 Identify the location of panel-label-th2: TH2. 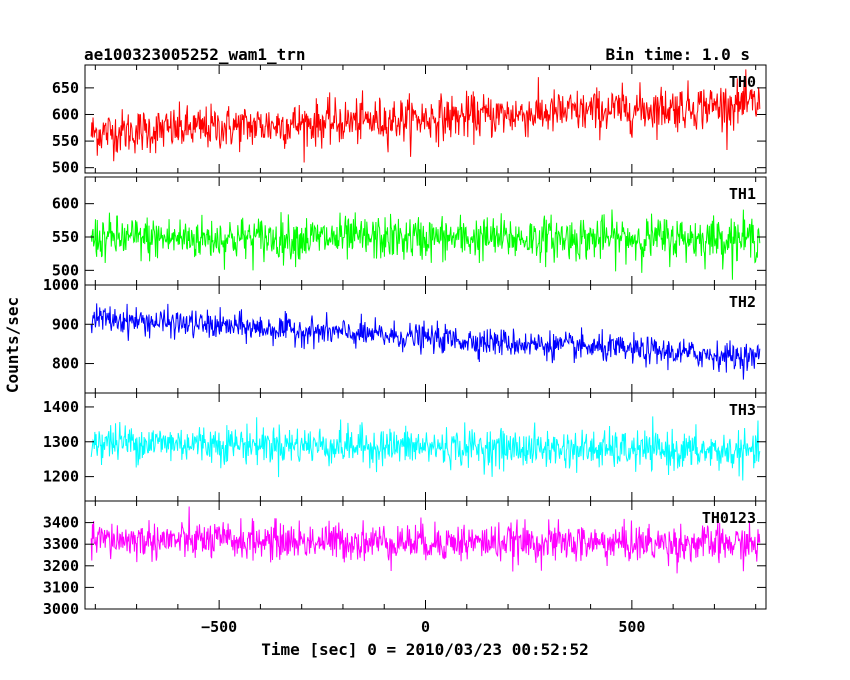
(742, 302).